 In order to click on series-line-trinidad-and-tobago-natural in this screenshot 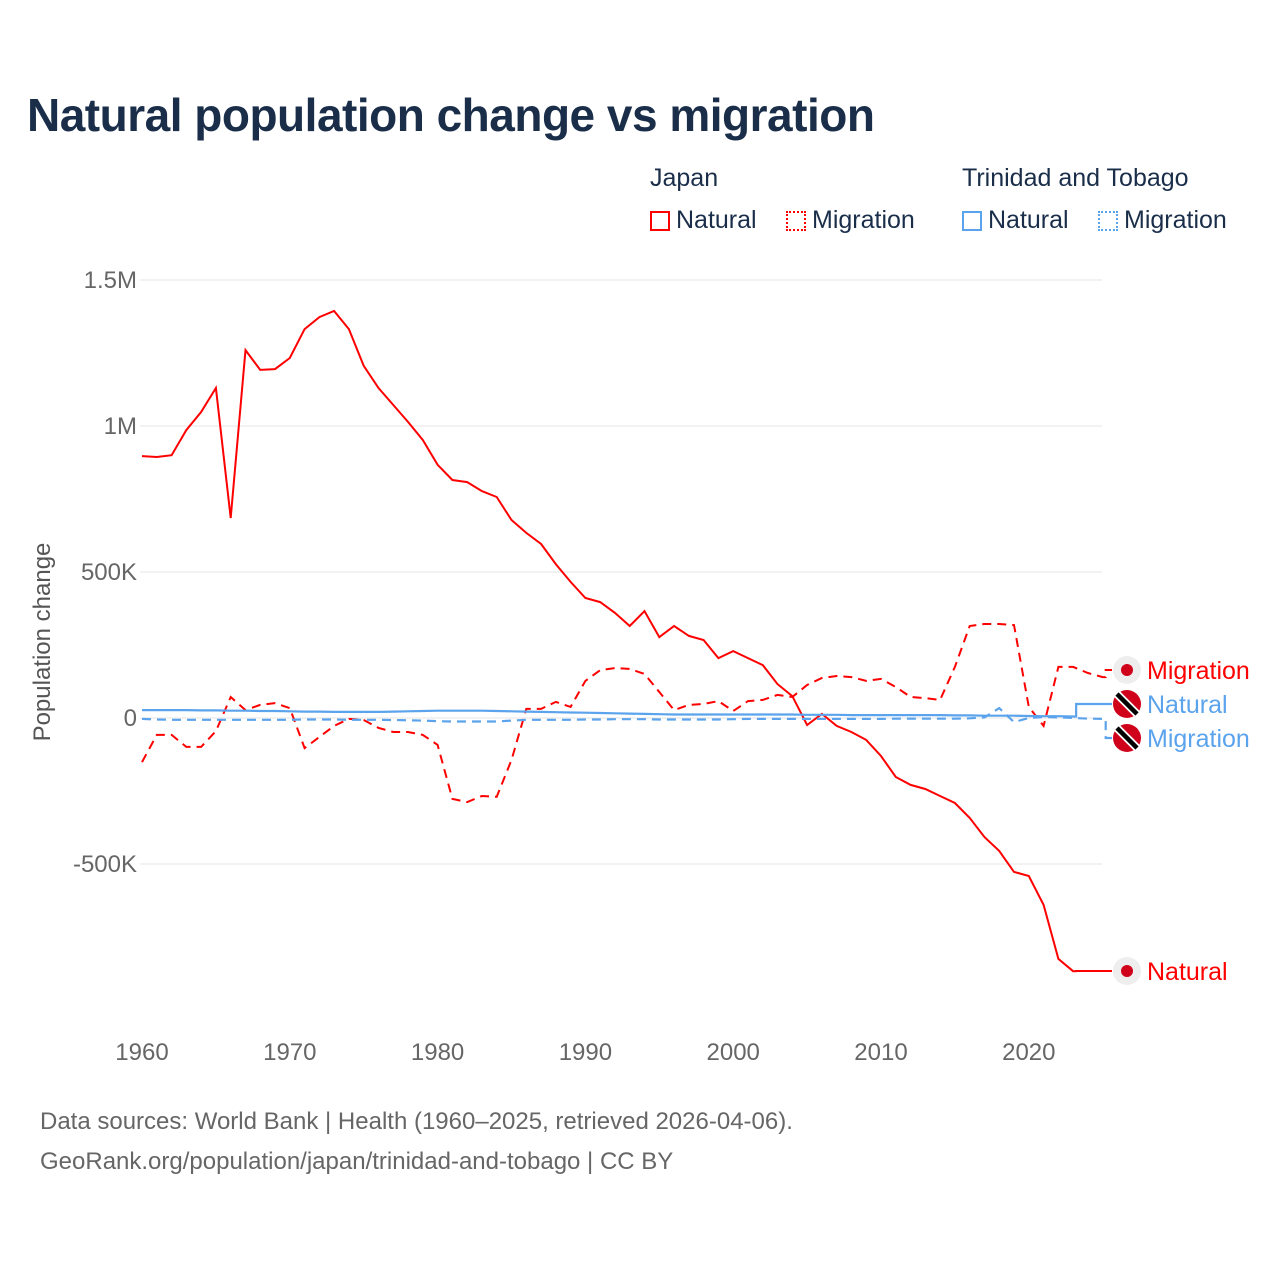, I will do `click(627, 710)`.